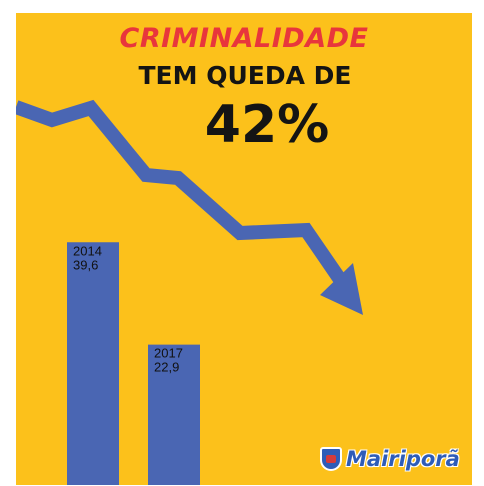 Image resolution: width=484 pixels, height=486 pixels. What do you see at coordinates (168, 353) in the screenshot?
I see `bar-year-label-2017: 2017` at bounding box center [168, 353].